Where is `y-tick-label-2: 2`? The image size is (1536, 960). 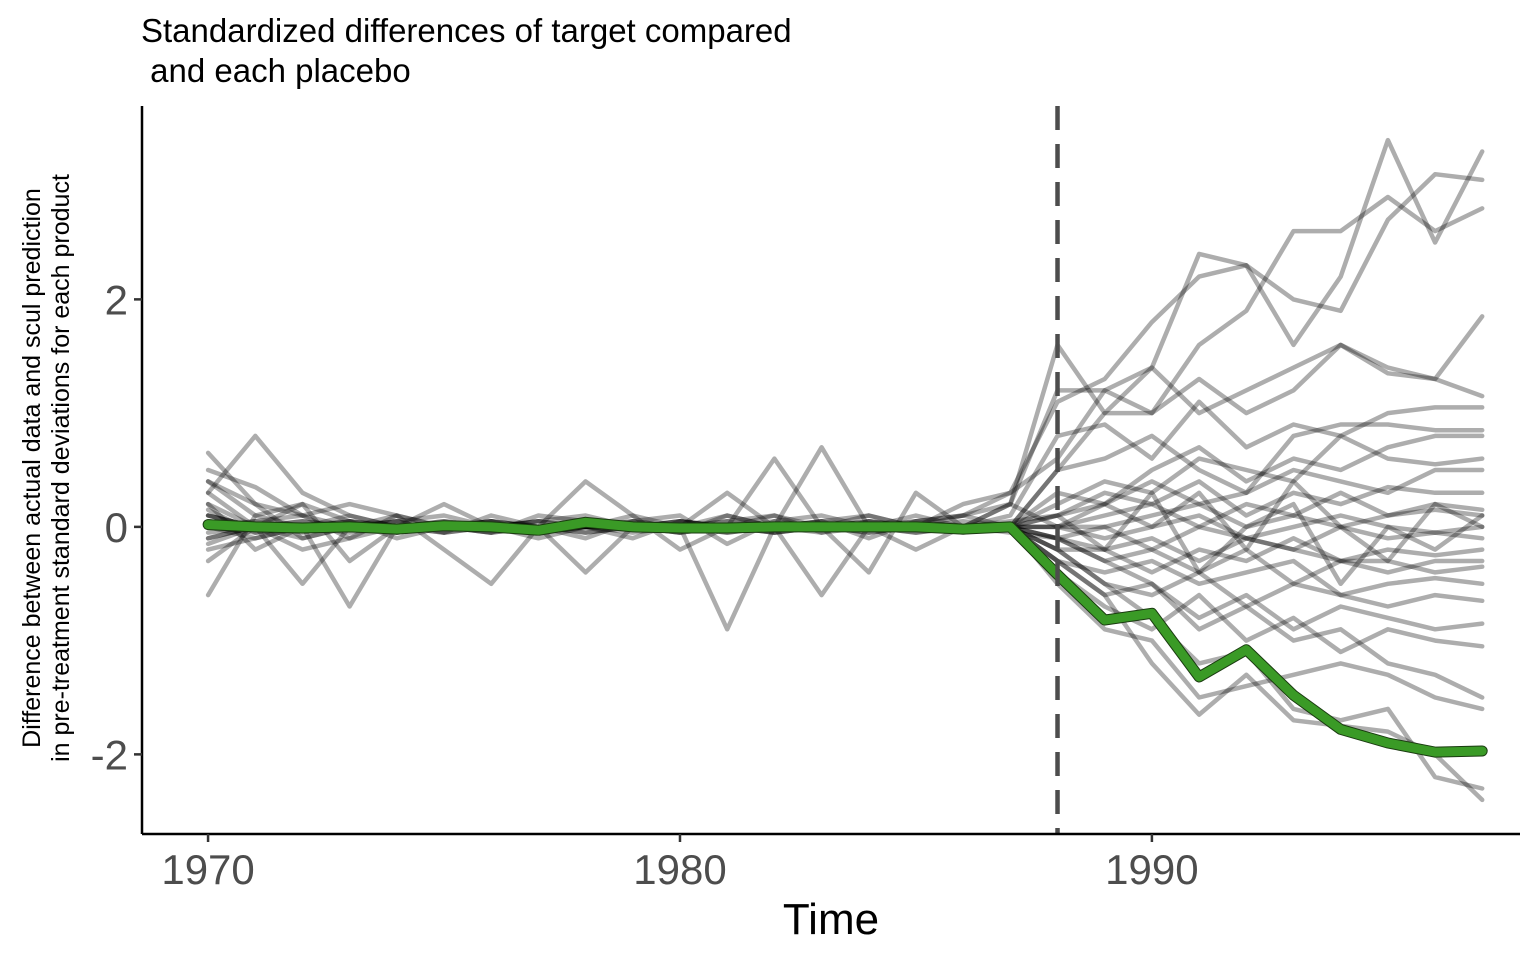
y-tick-label-2: 2 is located at coordinates (116, 299).